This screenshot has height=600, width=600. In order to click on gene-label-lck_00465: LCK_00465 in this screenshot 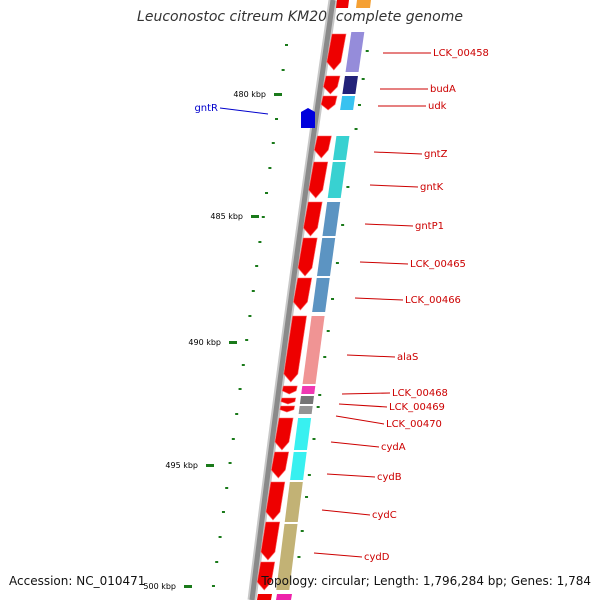, I will do `click(438, 264)`.